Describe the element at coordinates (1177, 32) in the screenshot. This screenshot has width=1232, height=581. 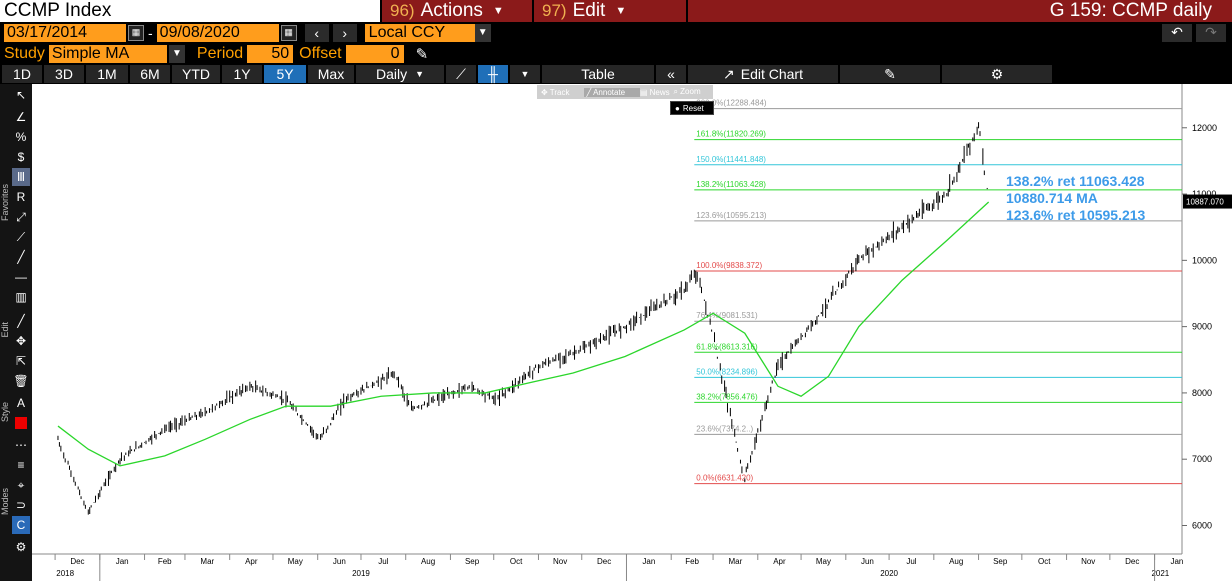
I see `undo-icon: ↶` at that location.